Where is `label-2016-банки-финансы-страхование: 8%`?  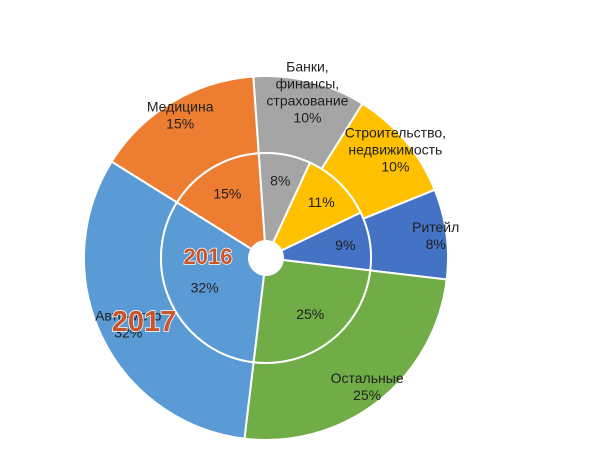 label-2016-банки-финансы-страхование: 8% is located at coordinates (280, 181).